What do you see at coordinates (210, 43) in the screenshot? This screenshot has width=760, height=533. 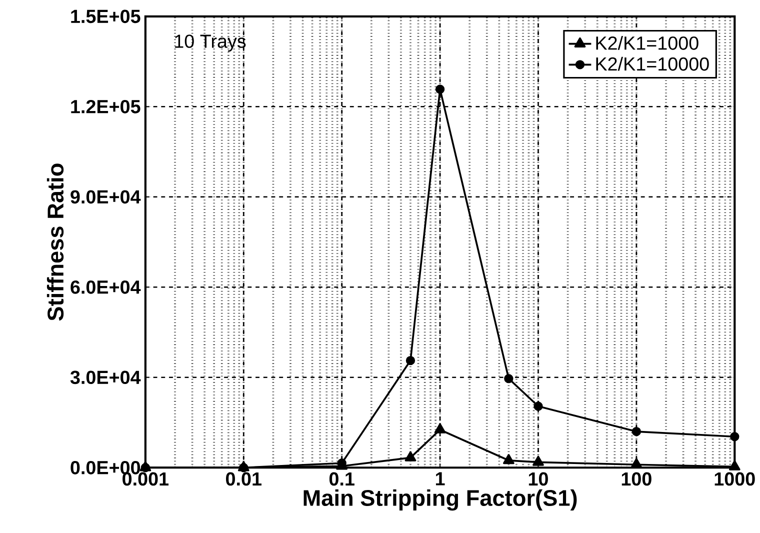 I see `annotation: 10 Trays` at bounding box center [210, 43].